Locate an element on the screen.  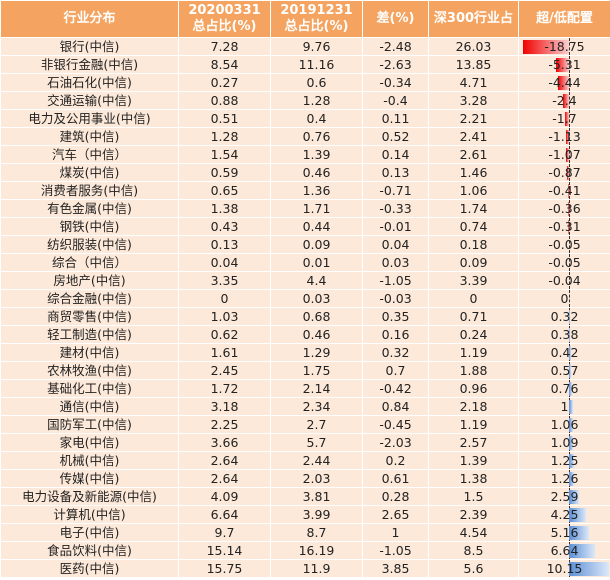
table-row: 煤炭(中信) 0.59 0.46 0.13 1.46 -0.87 is located at coordinates (305, 172).